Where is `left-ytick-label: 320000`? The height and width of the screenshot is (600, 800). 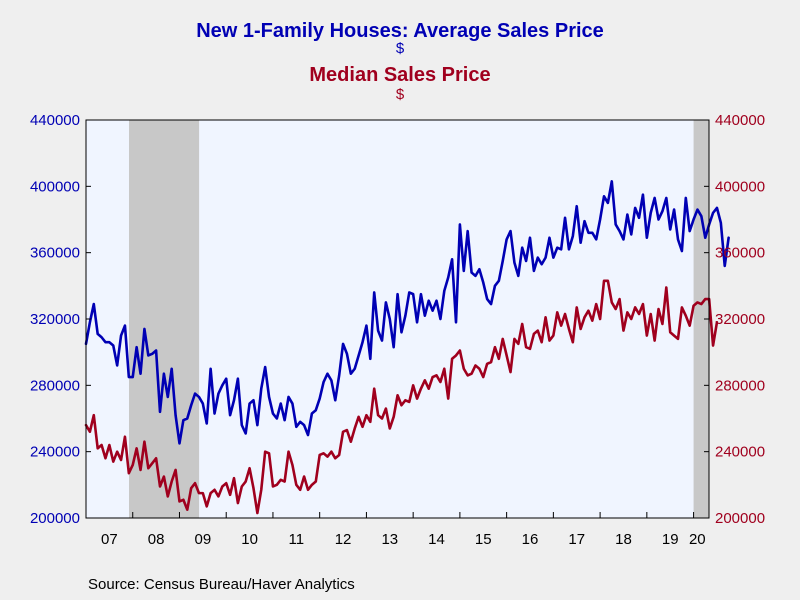 left-ytick-label: 320000 is located at coordinates (55, 319).